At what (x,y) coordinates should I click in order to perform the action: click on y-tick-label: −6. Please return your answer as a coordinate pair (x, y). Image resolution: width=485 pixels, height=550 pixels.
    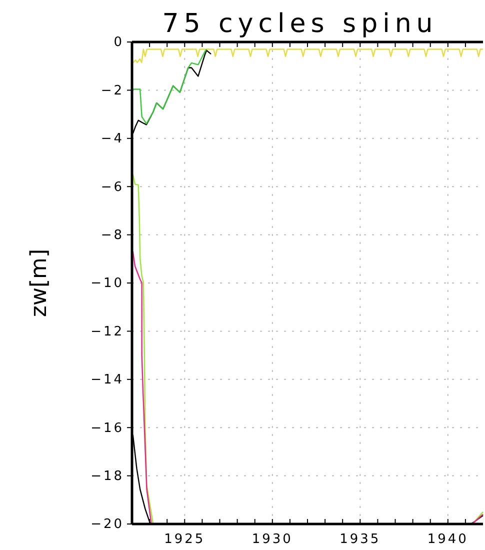
    Looking at the image, I should click on (112, 187).